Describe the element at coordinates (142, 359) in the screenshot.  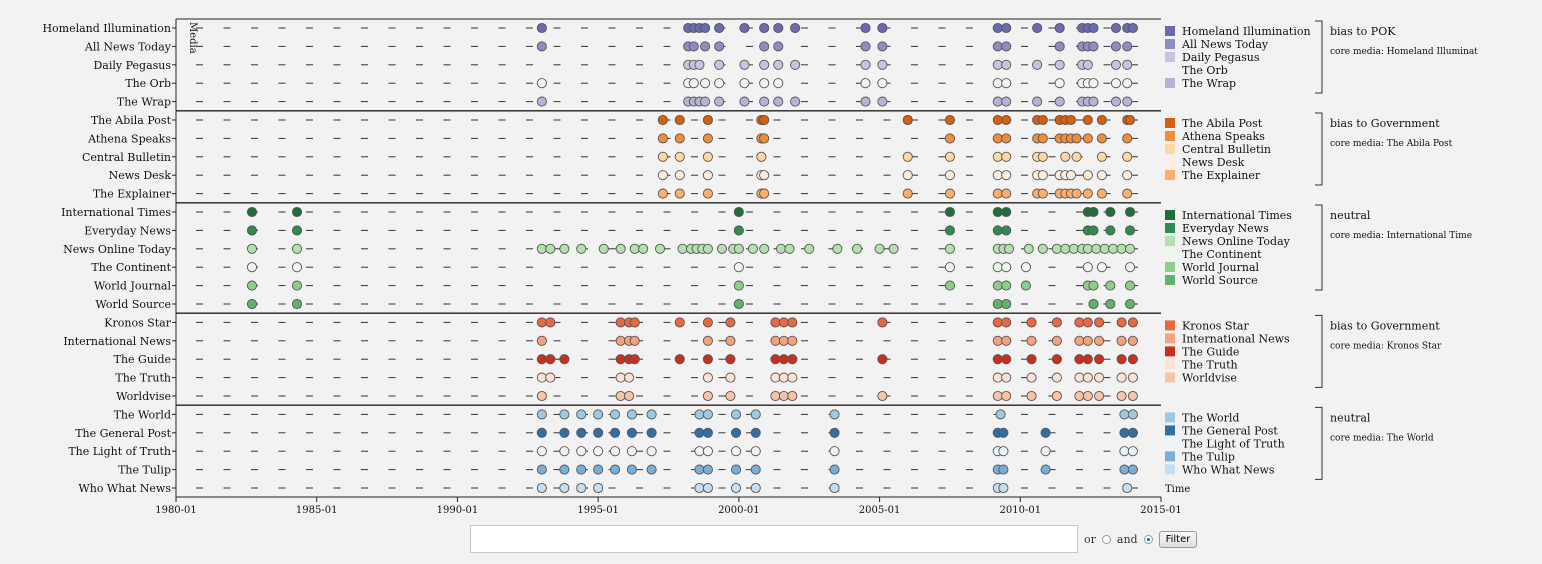
I see `row-label: The Guide` at that location.